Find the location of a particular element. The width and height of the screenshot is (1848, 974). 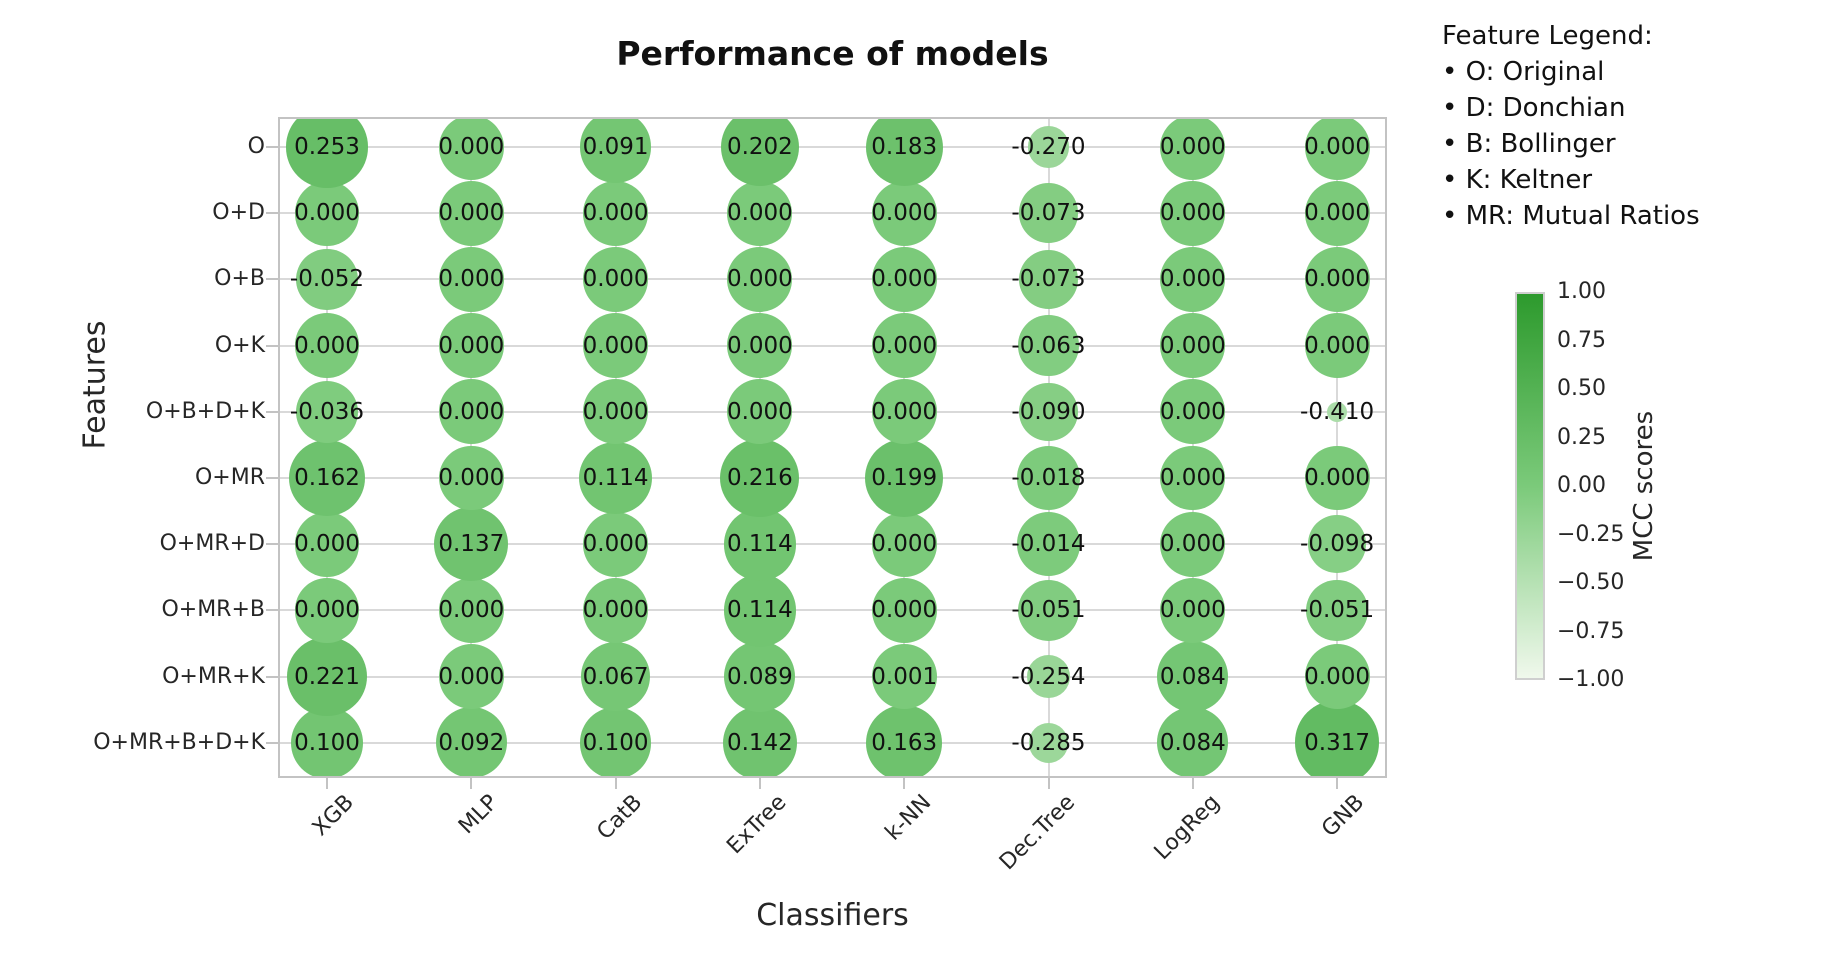

x-tick-label: GNB is located at coordinates (1342, 816).